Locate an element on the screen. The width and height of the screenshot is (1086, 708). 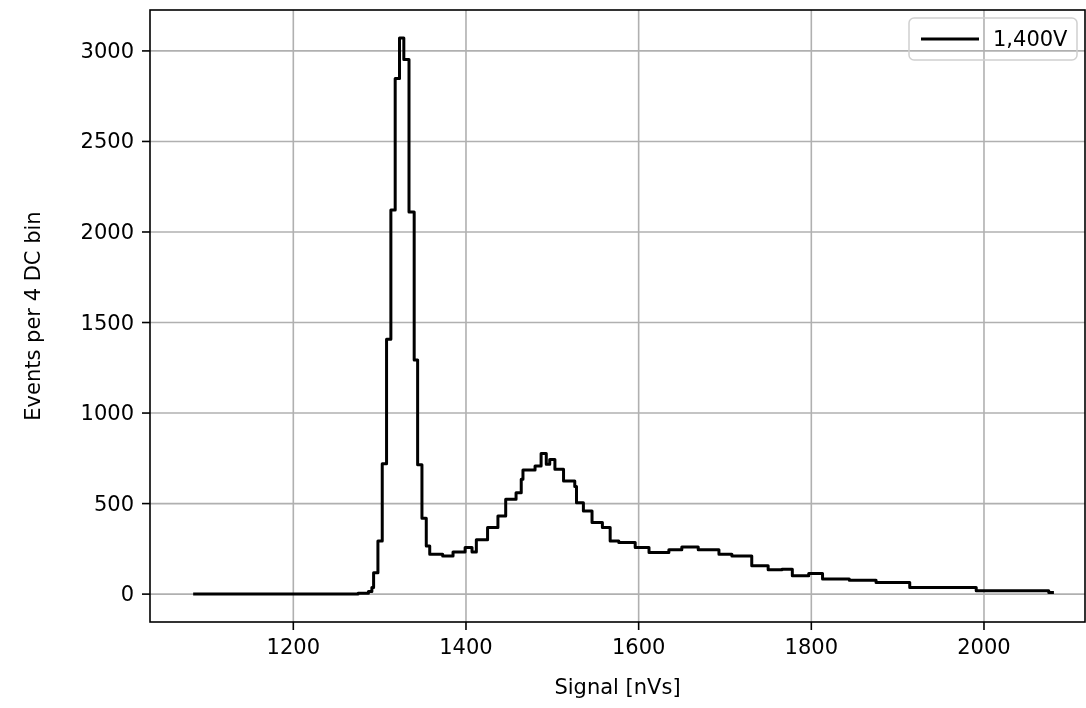
y-tick-label: 2000 is located at coordinates (107, 231).